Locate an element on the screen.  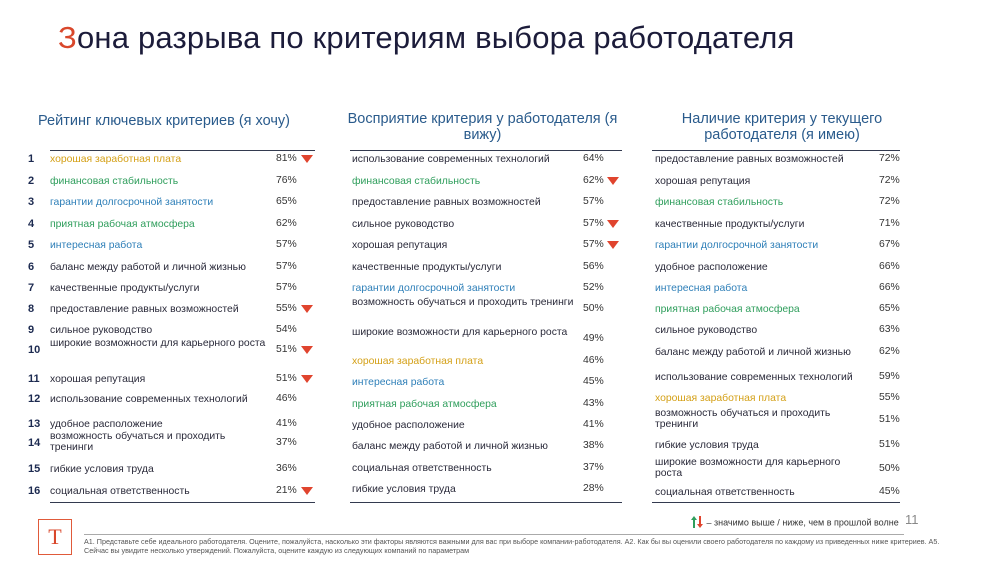
title-first-letter: З is located at coordinates (67, 37).